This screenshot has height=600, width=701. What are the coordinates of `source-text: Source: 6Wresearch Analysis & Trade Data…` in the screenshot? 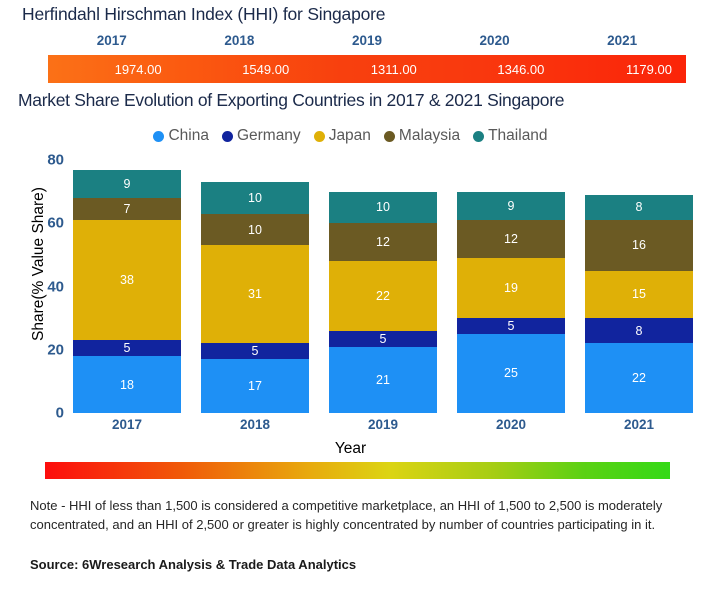 It's located at (193, 564).